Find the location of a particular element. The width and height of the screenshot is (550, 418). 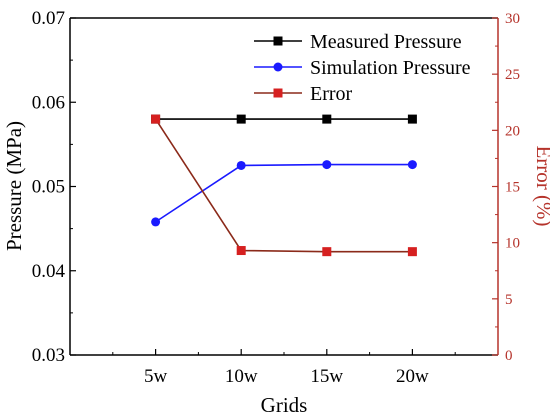

y-tick-label: 0.03 is located at coordinates (48, 355).